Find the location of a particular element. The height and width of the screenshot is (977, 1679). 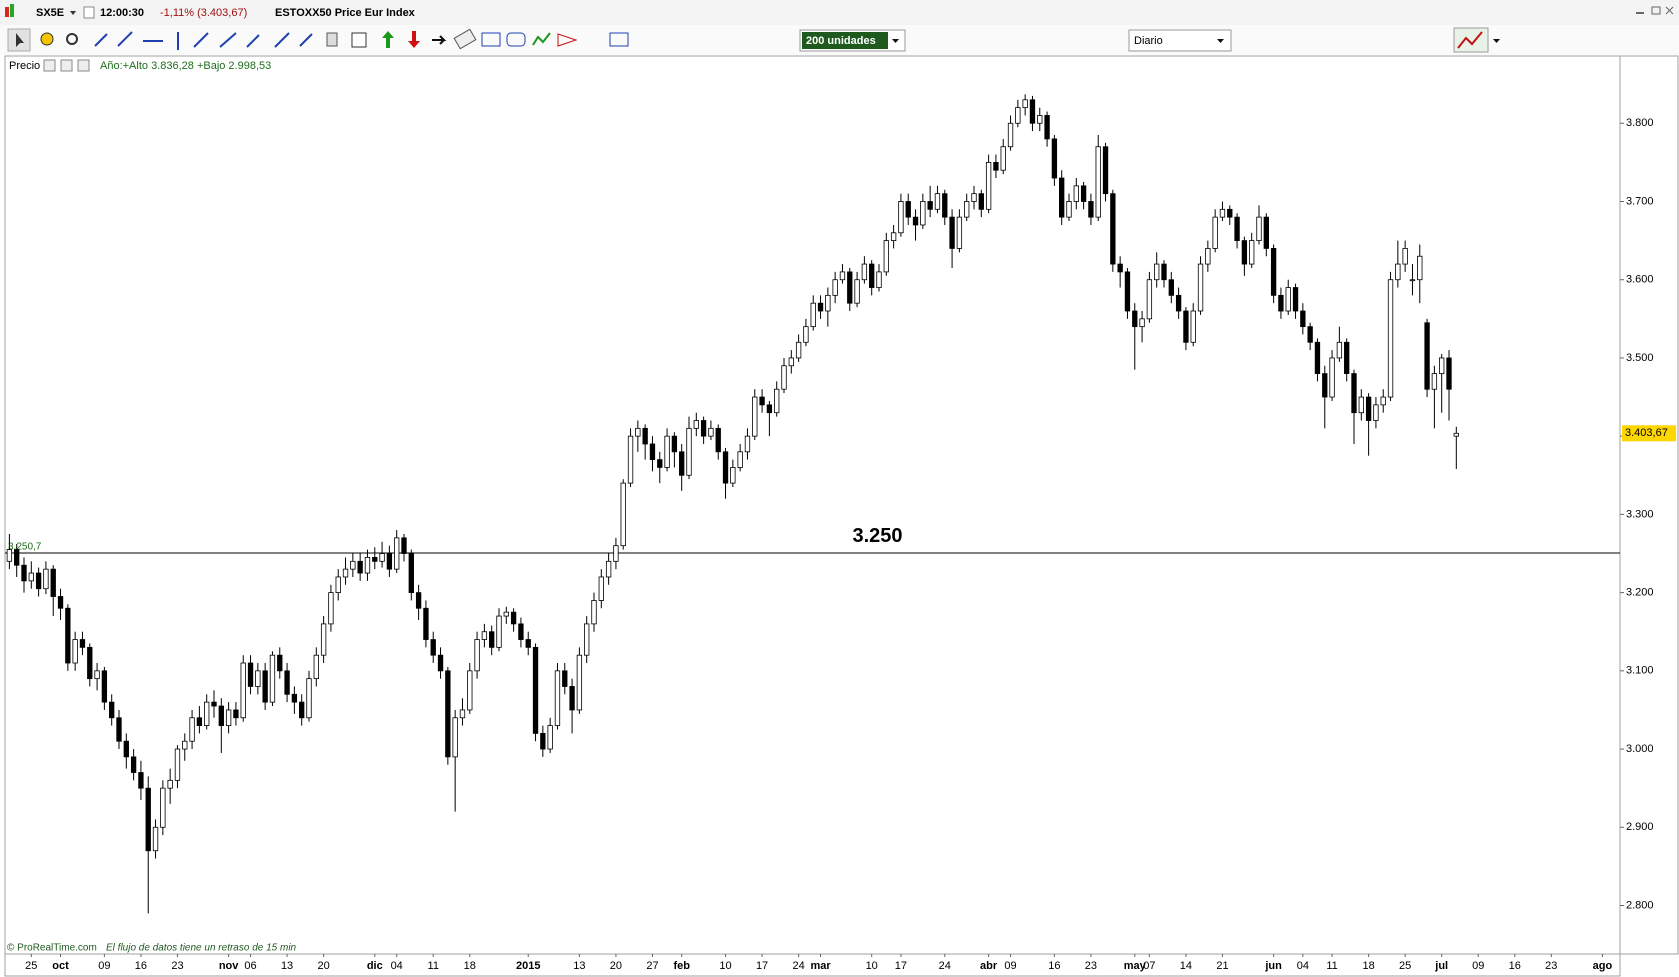

y-tick-label: 2.900 is located at coordinates (1640, 827).